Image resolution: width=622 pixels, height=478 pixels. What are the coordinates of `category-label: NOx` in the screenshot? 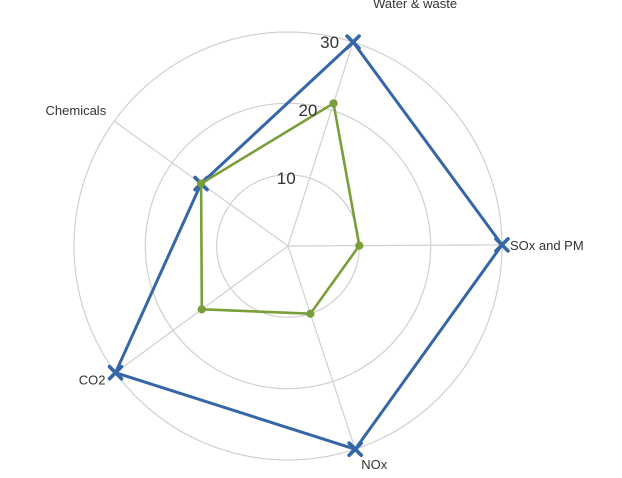 It's located at (374, 464).